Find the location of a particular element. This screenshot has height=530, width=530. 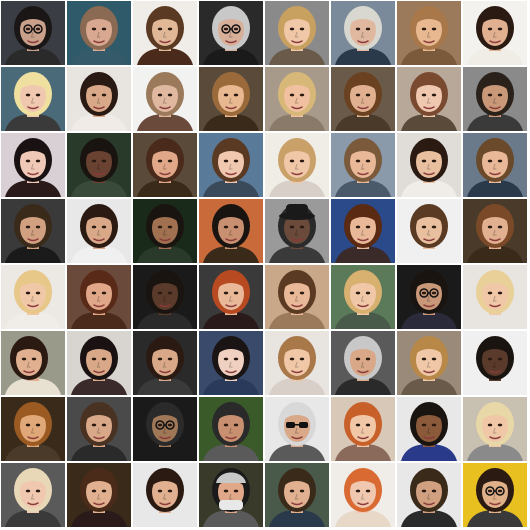

face-profile-icon is located at coordinates (33, 363).